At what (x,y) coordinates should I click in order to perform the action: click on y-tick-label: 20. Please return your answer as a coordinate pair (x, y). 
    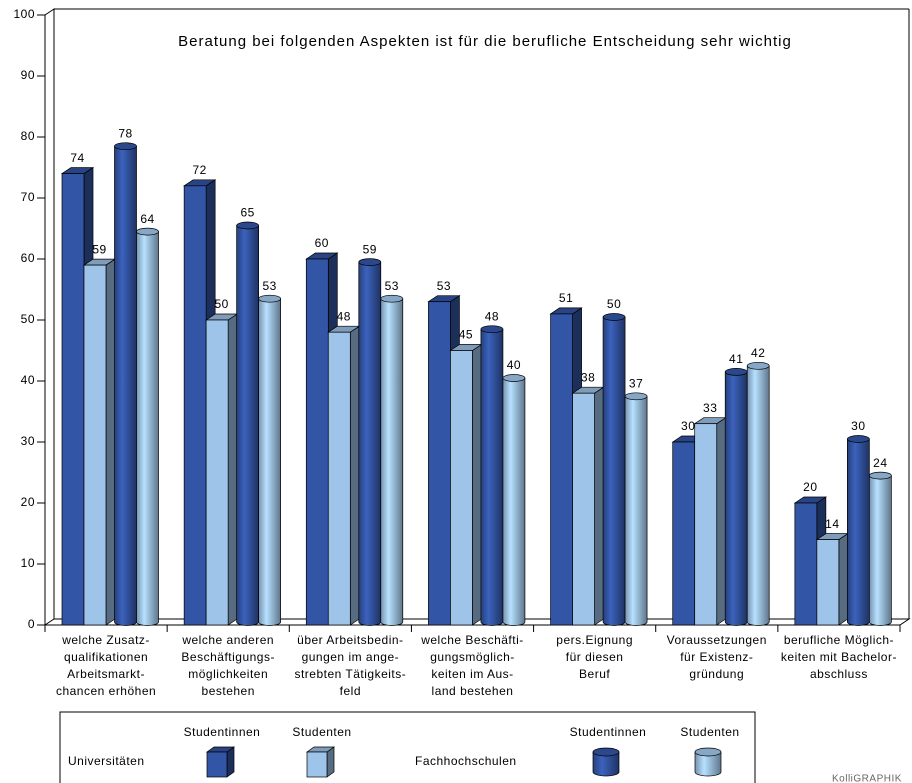
    Looking at the image, I should click on (28, 502).